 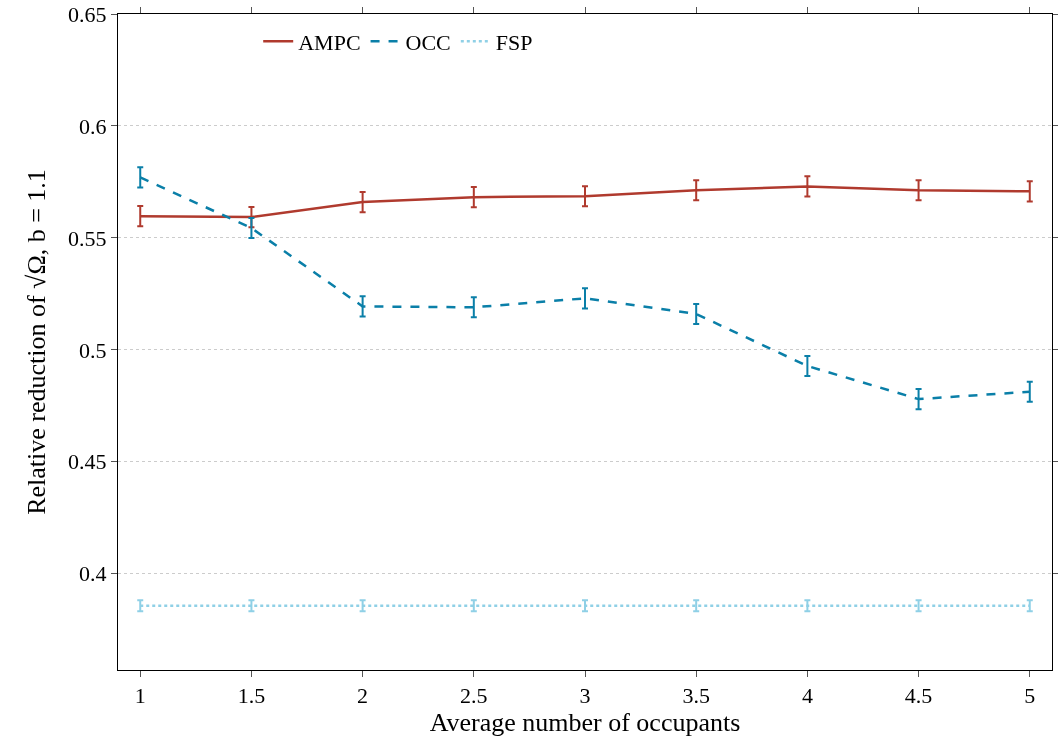 I want to click on x-tick-label: 2.5, so click(x=474, y=696).